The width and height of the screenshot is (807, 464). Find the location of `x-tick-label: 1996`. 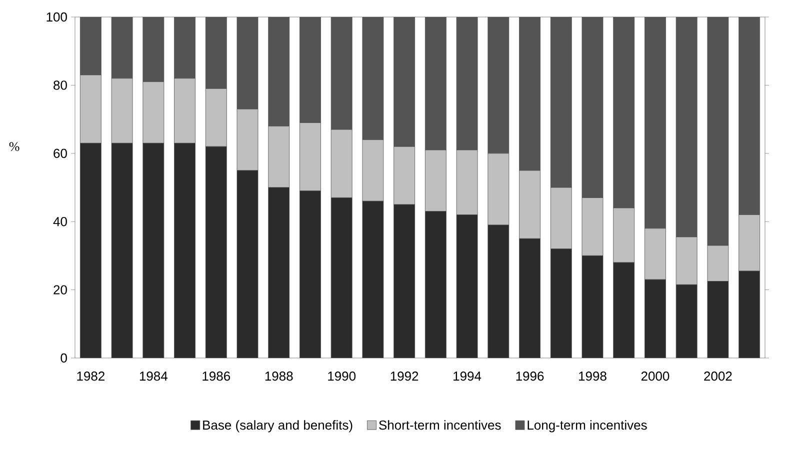

x-tick-label: 1996 is located at coordinates (530, 376).